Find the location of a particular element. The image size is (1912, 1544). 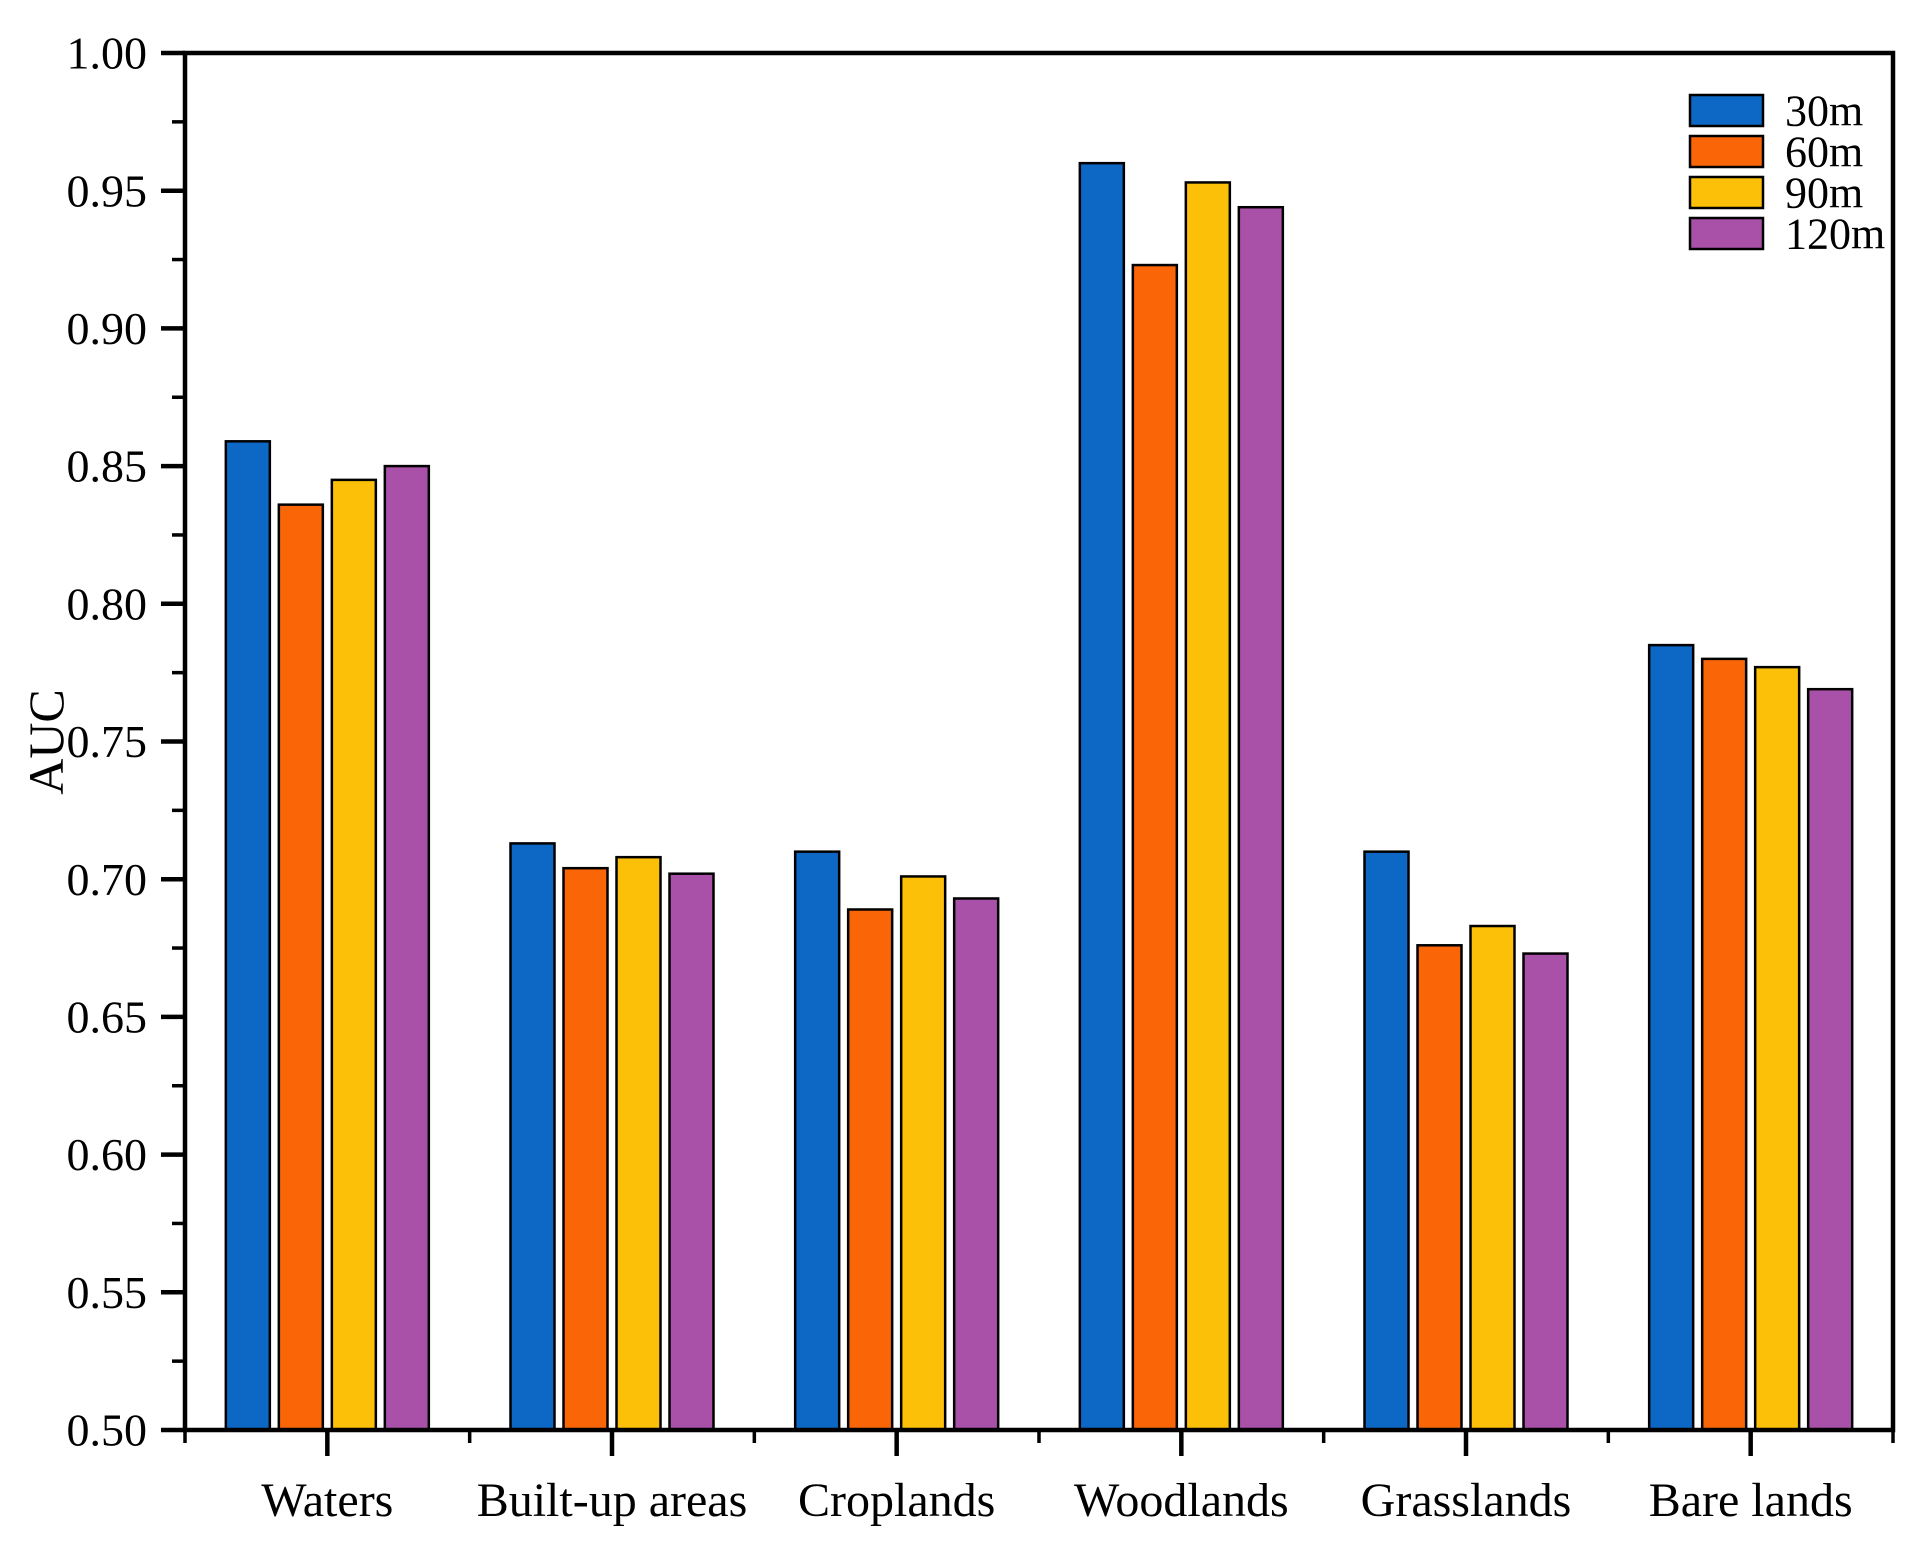

y-tick-label: 0.75 is located at coordinates (107, 741).